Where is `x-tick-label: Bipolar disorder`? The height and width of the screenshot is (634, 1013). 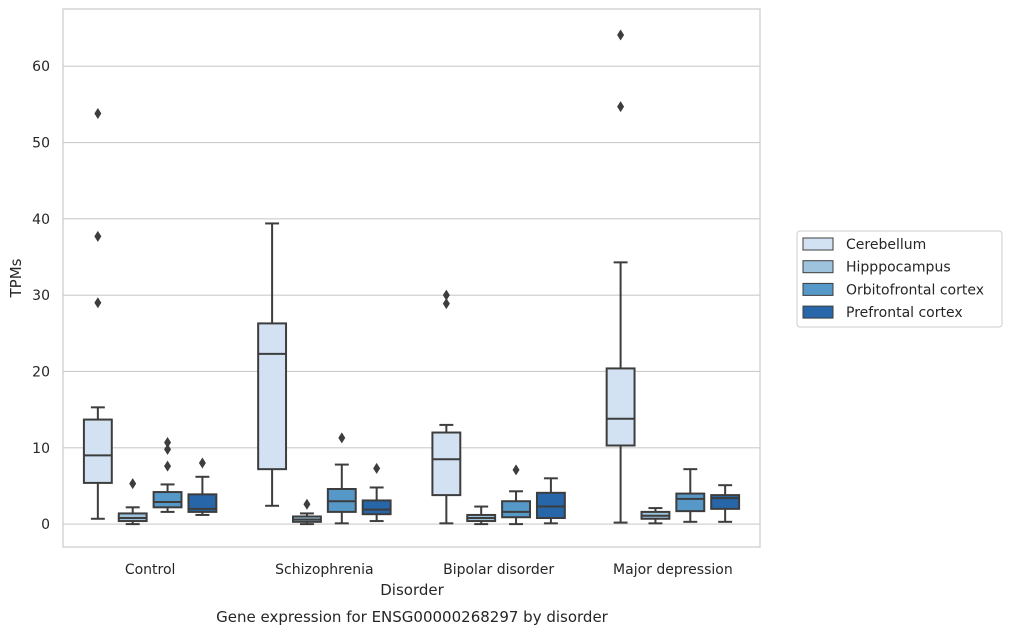 x-tick-label: Bipolar disorder is located at coordinates (498, 570).